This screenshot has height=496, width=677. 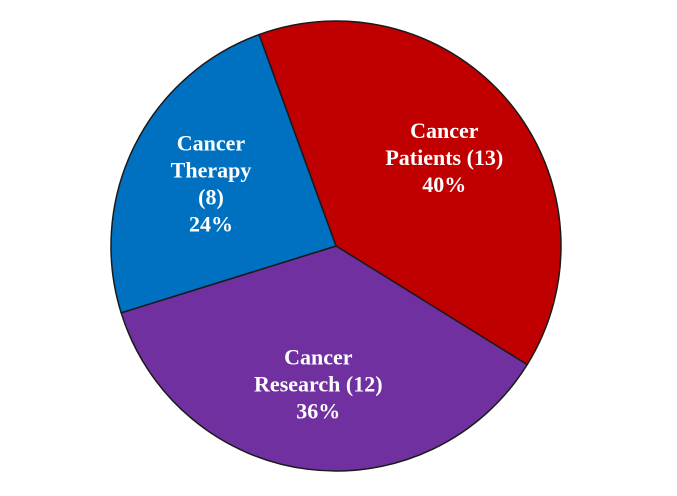 I want to click on slice-label-line: 36%, so click(x=318, y=410).